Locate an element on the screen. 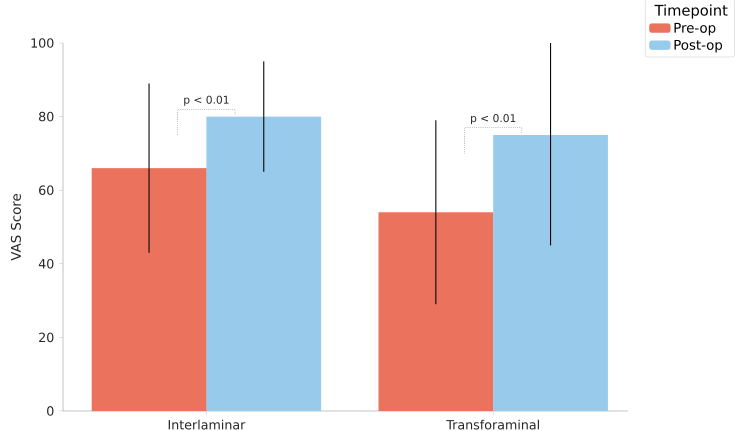 The image size is (750, 431). y-tick-label: 100 is located at coordinates (43, 43).